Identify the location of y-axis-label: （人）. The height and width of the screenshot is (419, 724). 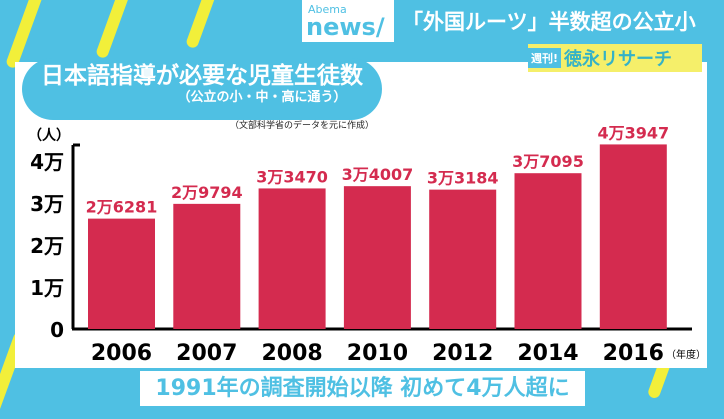
(49, 135).